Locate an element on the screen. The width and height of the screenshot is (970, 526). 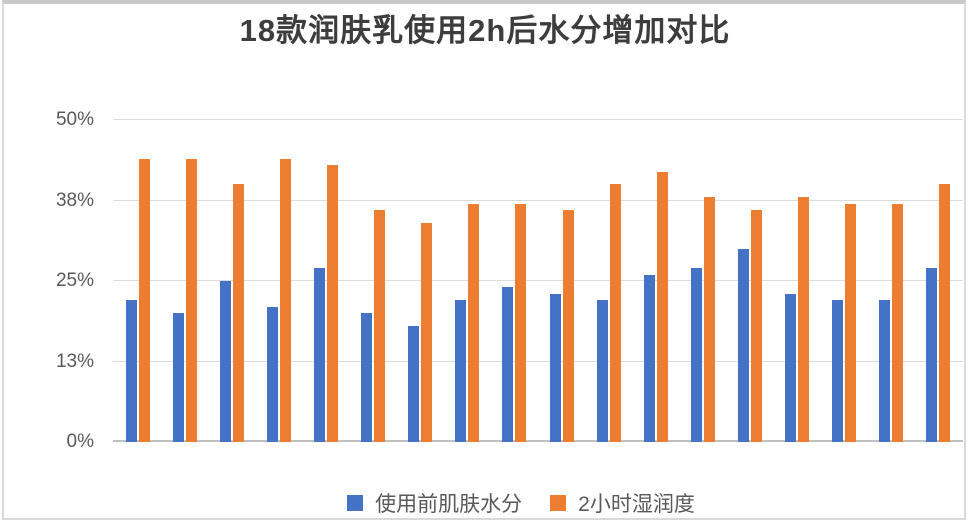
legend: 使用前肌肤水分 2小时湿润度 is located at coordinates (503, 503).